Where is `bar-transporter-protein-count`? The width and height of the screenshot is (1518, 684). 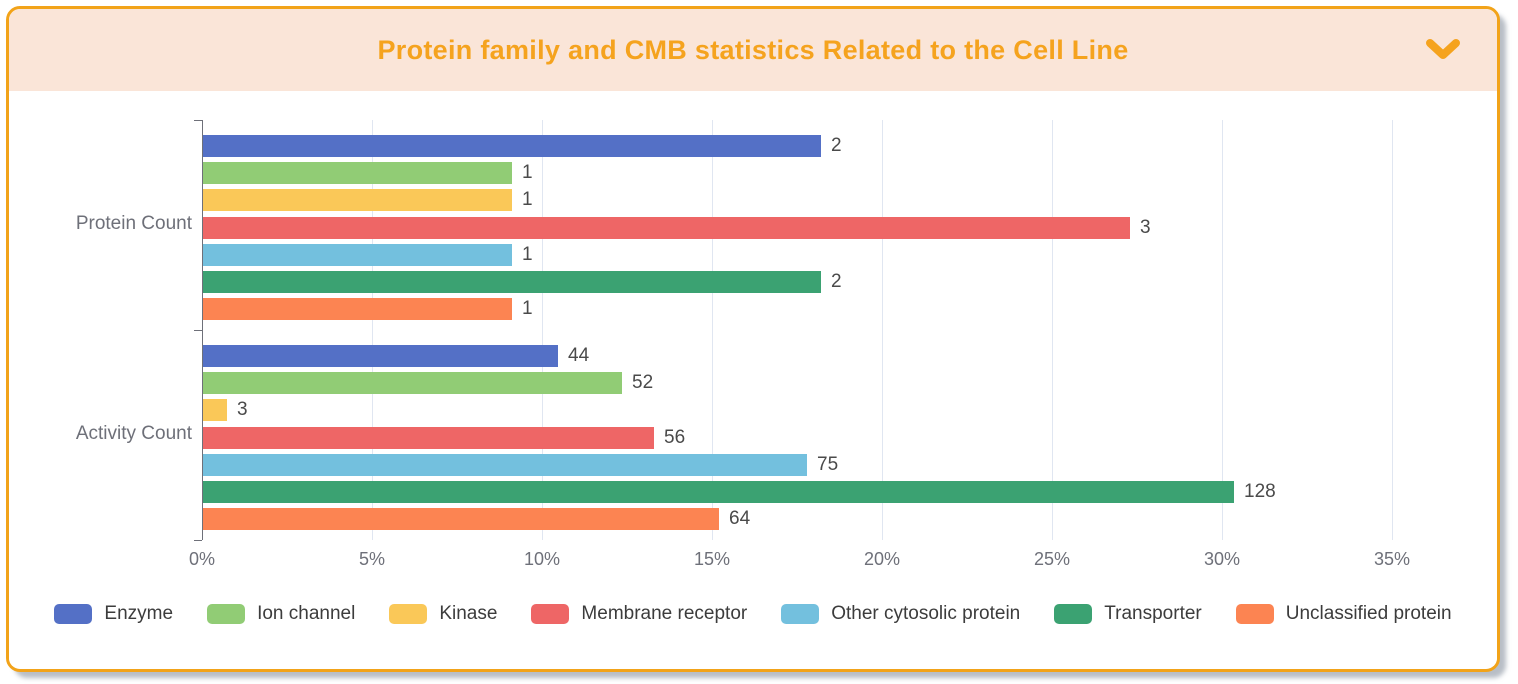 bar-transporter-protein-count is located at coordinates (512, 282).